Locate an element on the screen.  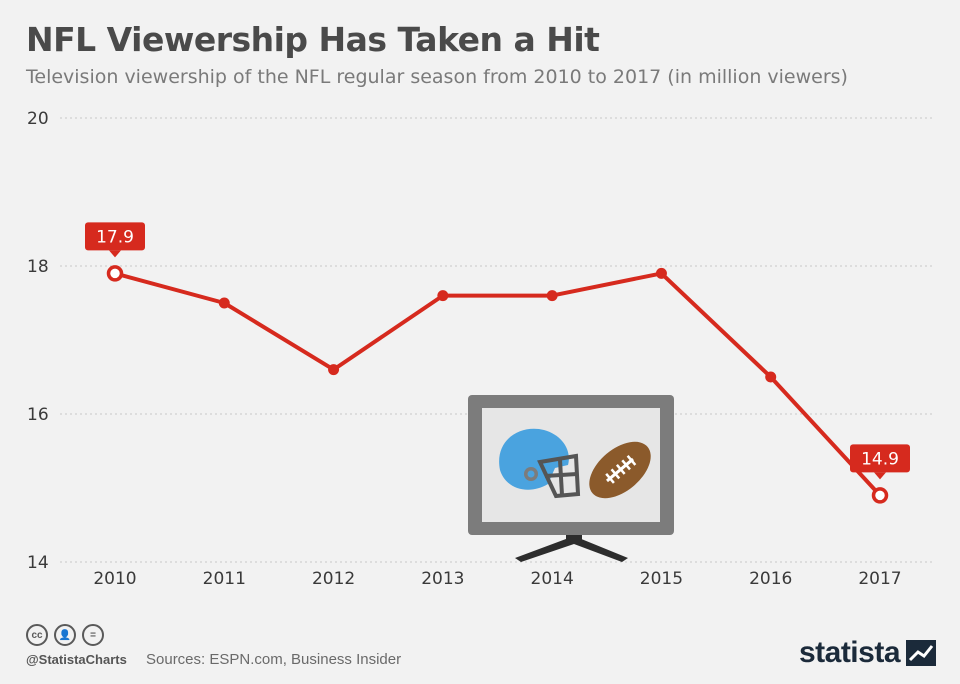
x-tick-label: 2015 is located at coordinates (661, 579).